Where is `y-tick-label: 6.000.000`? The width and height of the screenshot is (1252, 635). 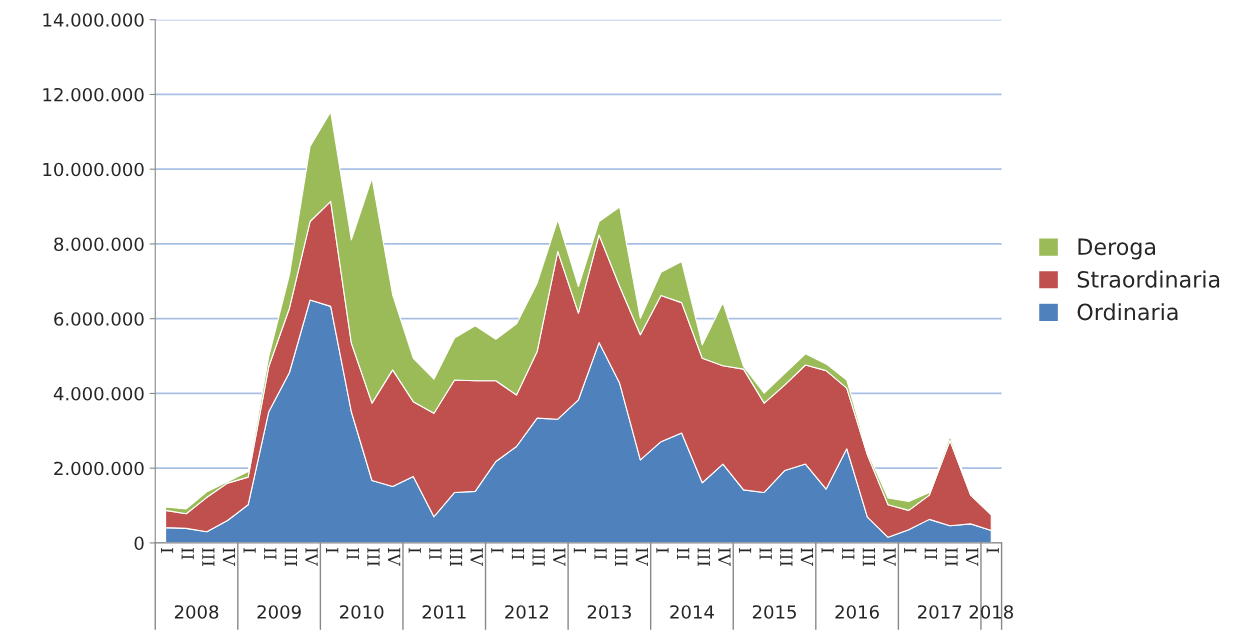
y-tick-label: 6.000.000 is located at coordinates (99, 319).